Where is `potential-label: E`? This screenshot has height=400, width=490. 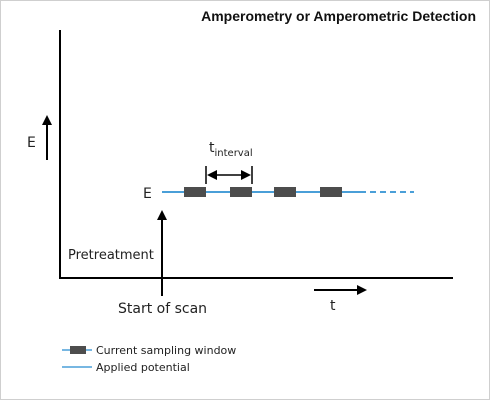 potential-label: E is located at coordinates (147, 194).